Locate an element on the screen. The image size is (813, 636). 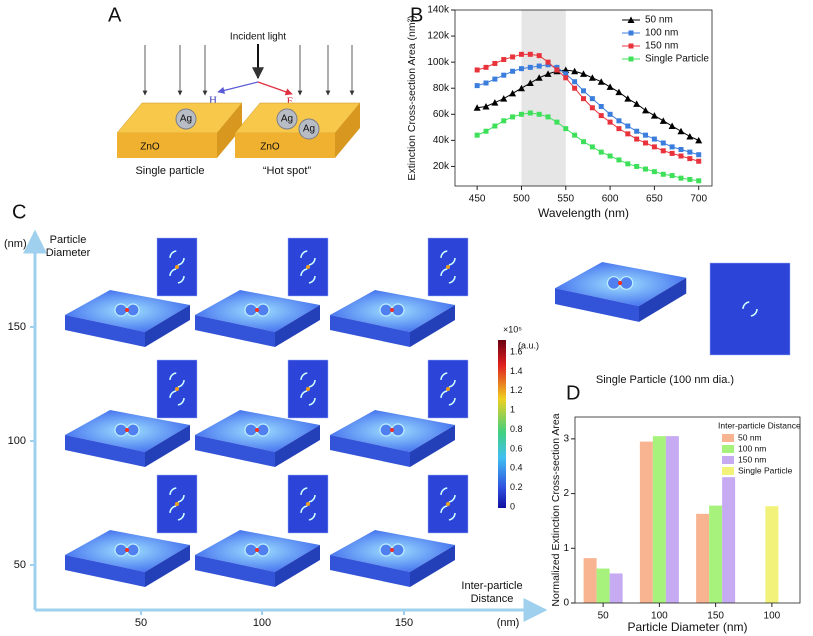
legend-label: 50 nm is located at coordinates (659, 20).